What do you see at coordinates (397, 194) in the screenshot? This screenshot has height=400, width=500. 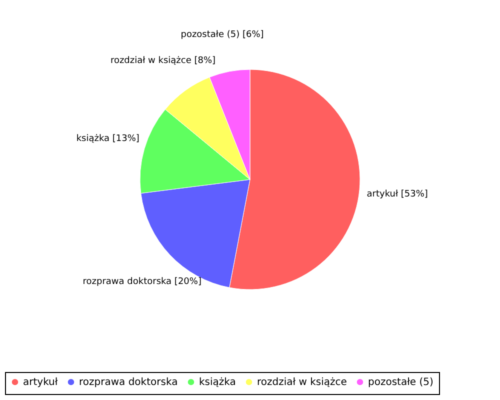 I see `data-label: artykuł [53%]` at bounding box center [397, 194].